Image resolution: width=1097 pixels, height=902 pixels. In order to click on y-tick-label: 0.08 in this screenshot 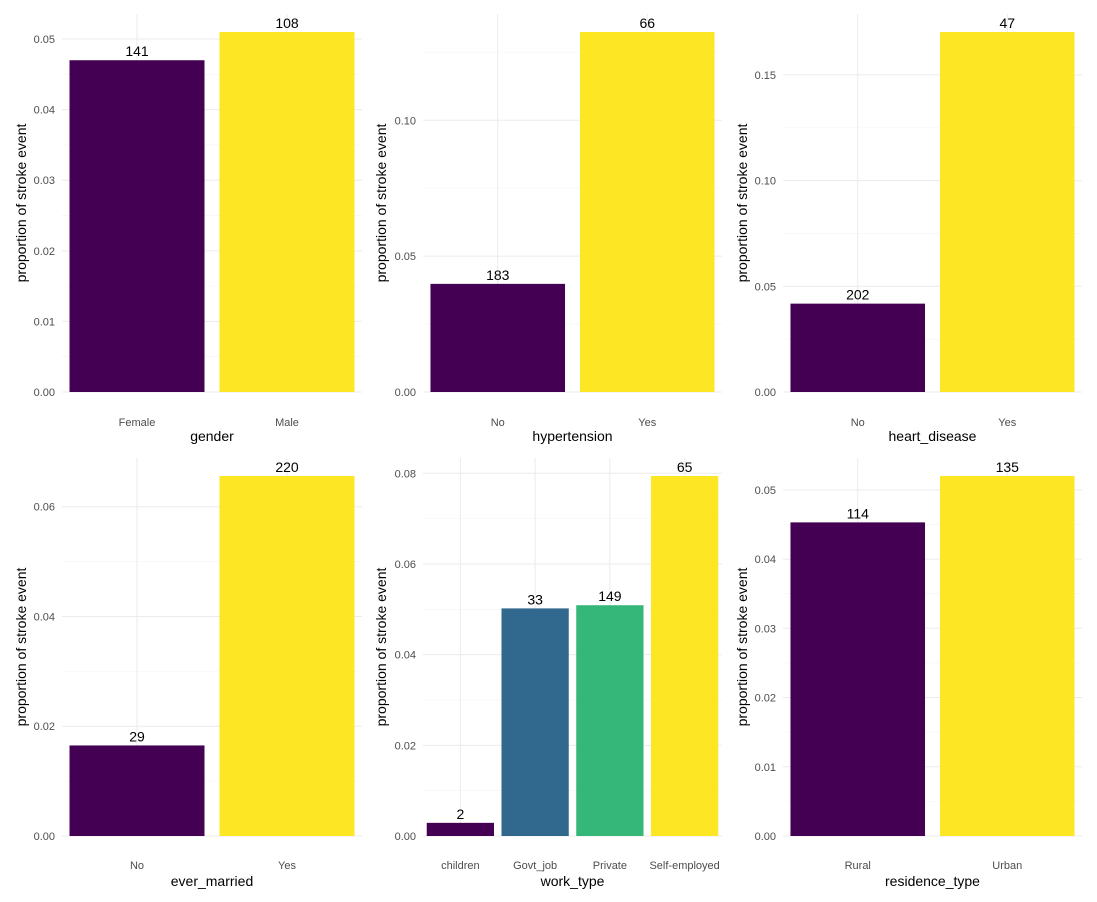, I will do `click(405, 474)`.